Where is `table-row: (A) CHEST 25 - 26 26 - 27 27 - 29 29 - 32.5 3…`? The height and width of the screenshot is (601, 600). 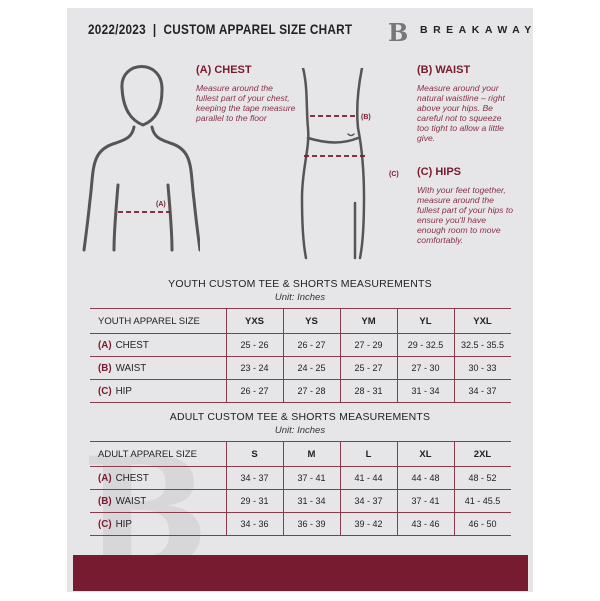 table-row: (A) CHEST 25 - 26 26 - 27 27 - 29 29 - 32.5 3… is located at coordinates (300, 345).